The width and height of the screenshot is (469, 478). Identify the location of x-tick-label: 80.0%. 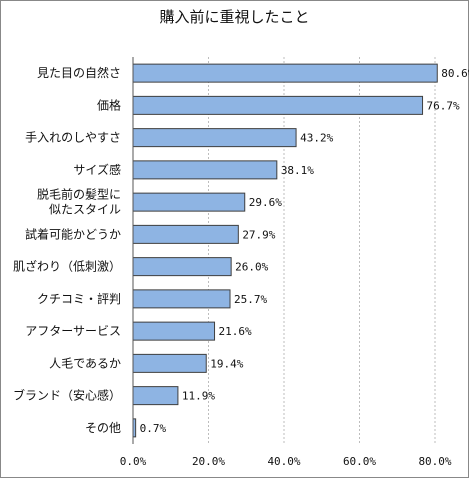
(434, 461).